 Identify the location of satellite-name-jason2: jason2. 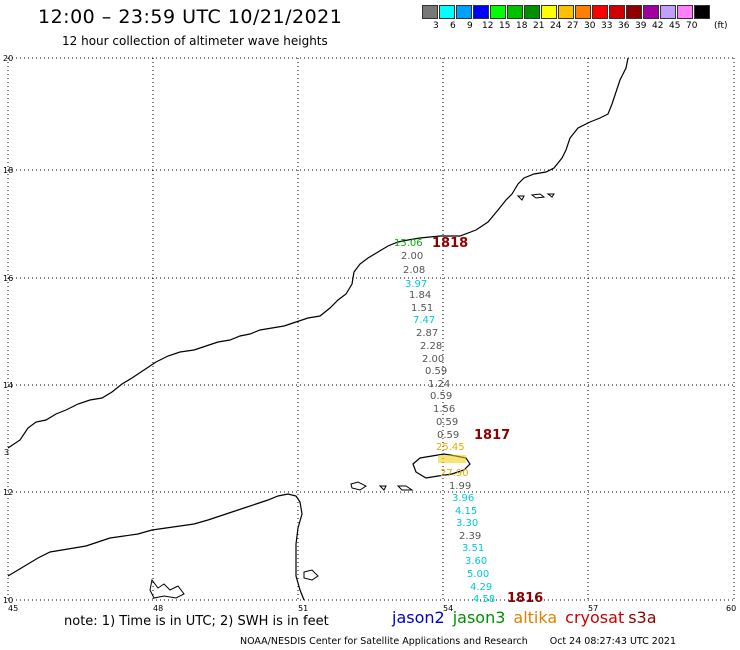
(418, 617).